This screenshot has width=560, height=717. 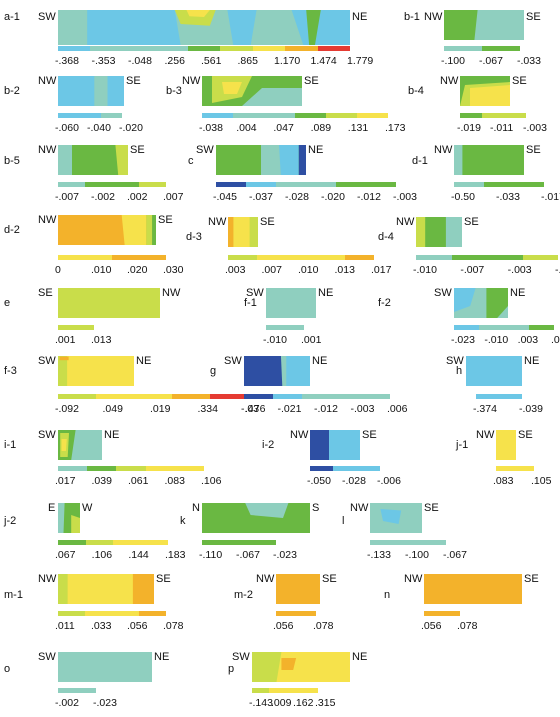 I want to click on tick-label: -.033, so click(x=529, y=61).